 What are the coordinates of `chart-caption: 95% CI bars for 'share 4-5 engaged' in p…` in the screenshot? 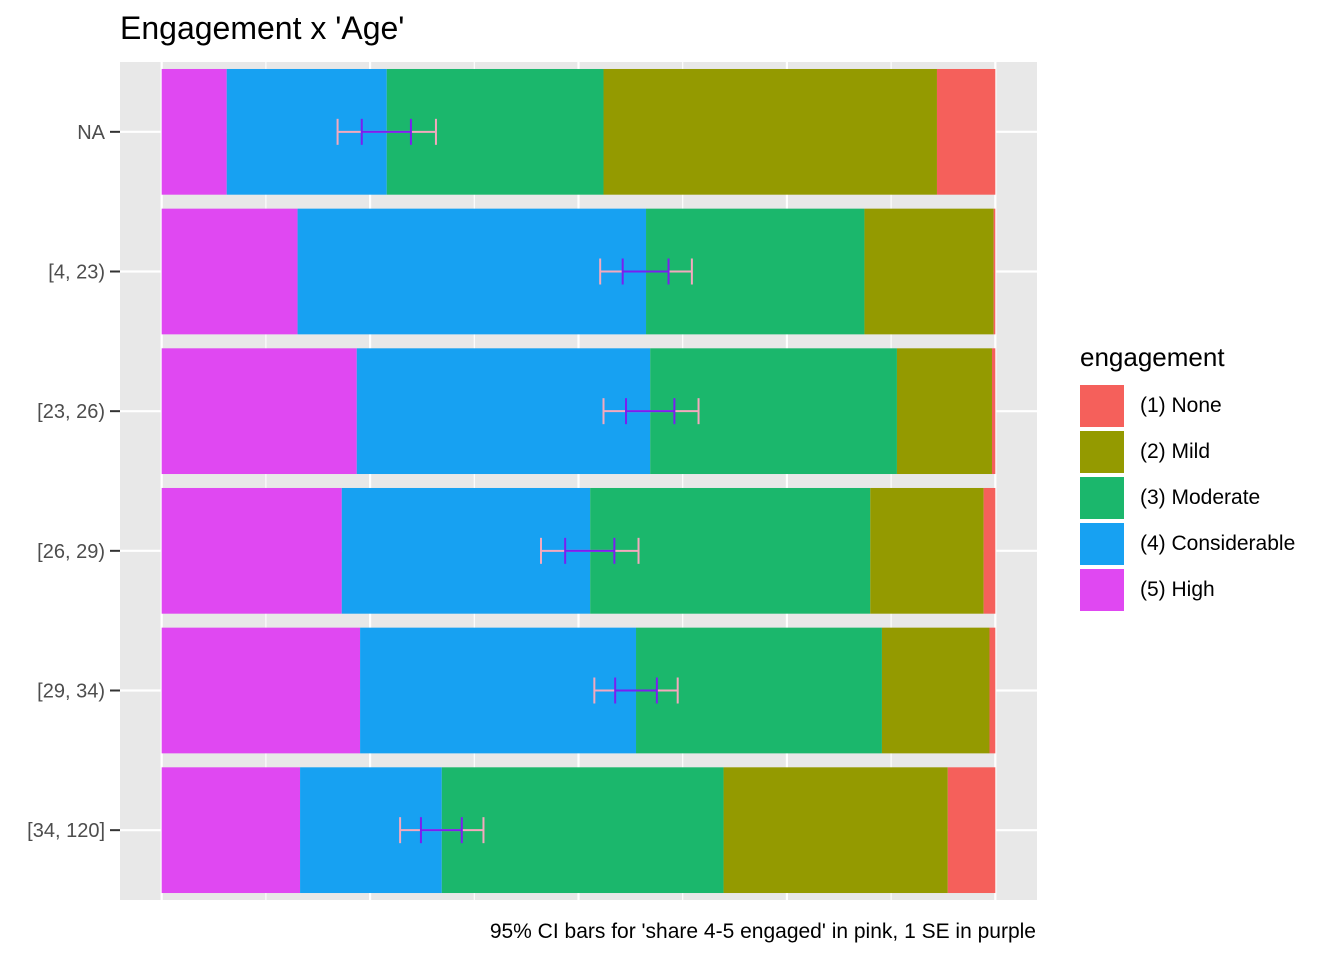 It's located at (762, 931).